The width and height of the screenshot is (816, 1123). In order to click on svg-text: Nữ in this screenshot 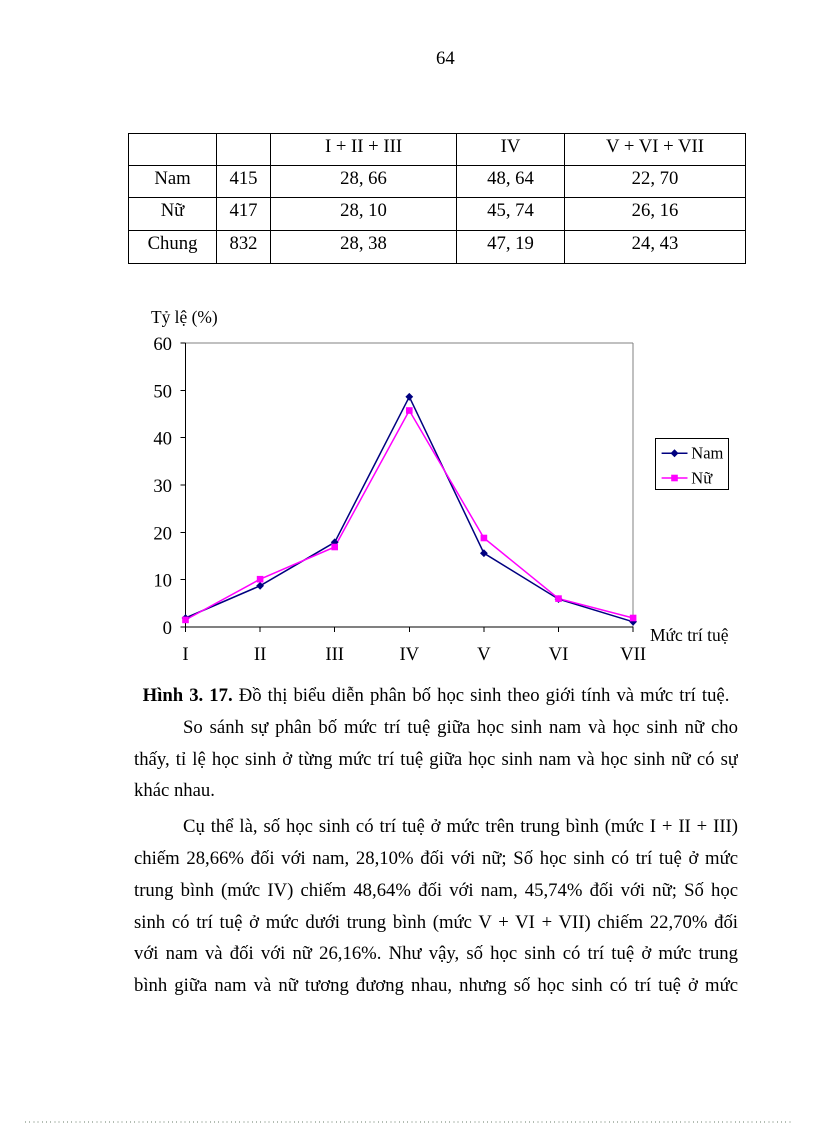, I will do `click(702, 477)`.